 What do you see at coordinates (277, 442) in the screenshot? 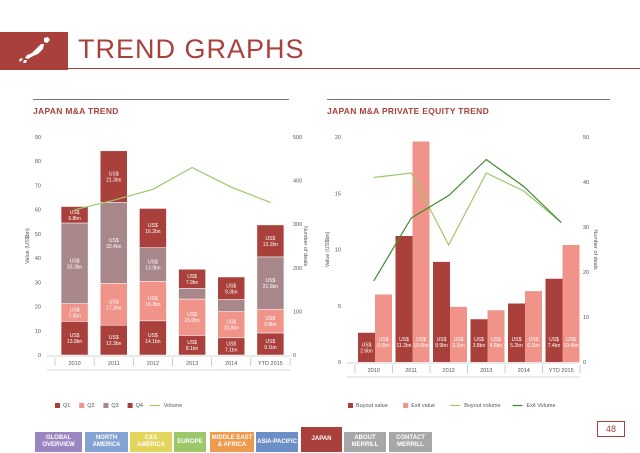
I see `nav-tab-asia-pacific: ASIA-PACIFIC` at bounding box center [277, 442].